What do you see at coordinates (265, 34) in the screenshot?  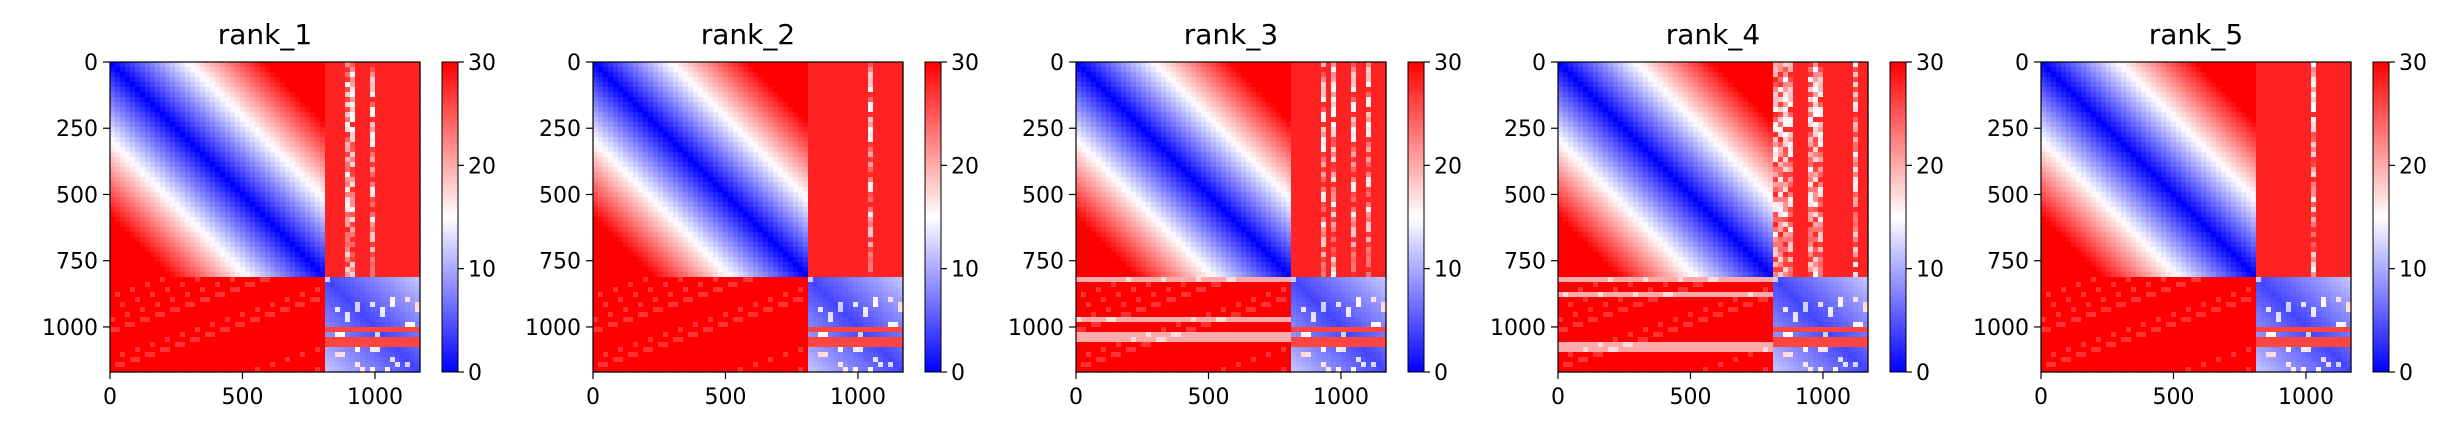 I see `panel-title: rank_1` at bounding box center [265, 34].